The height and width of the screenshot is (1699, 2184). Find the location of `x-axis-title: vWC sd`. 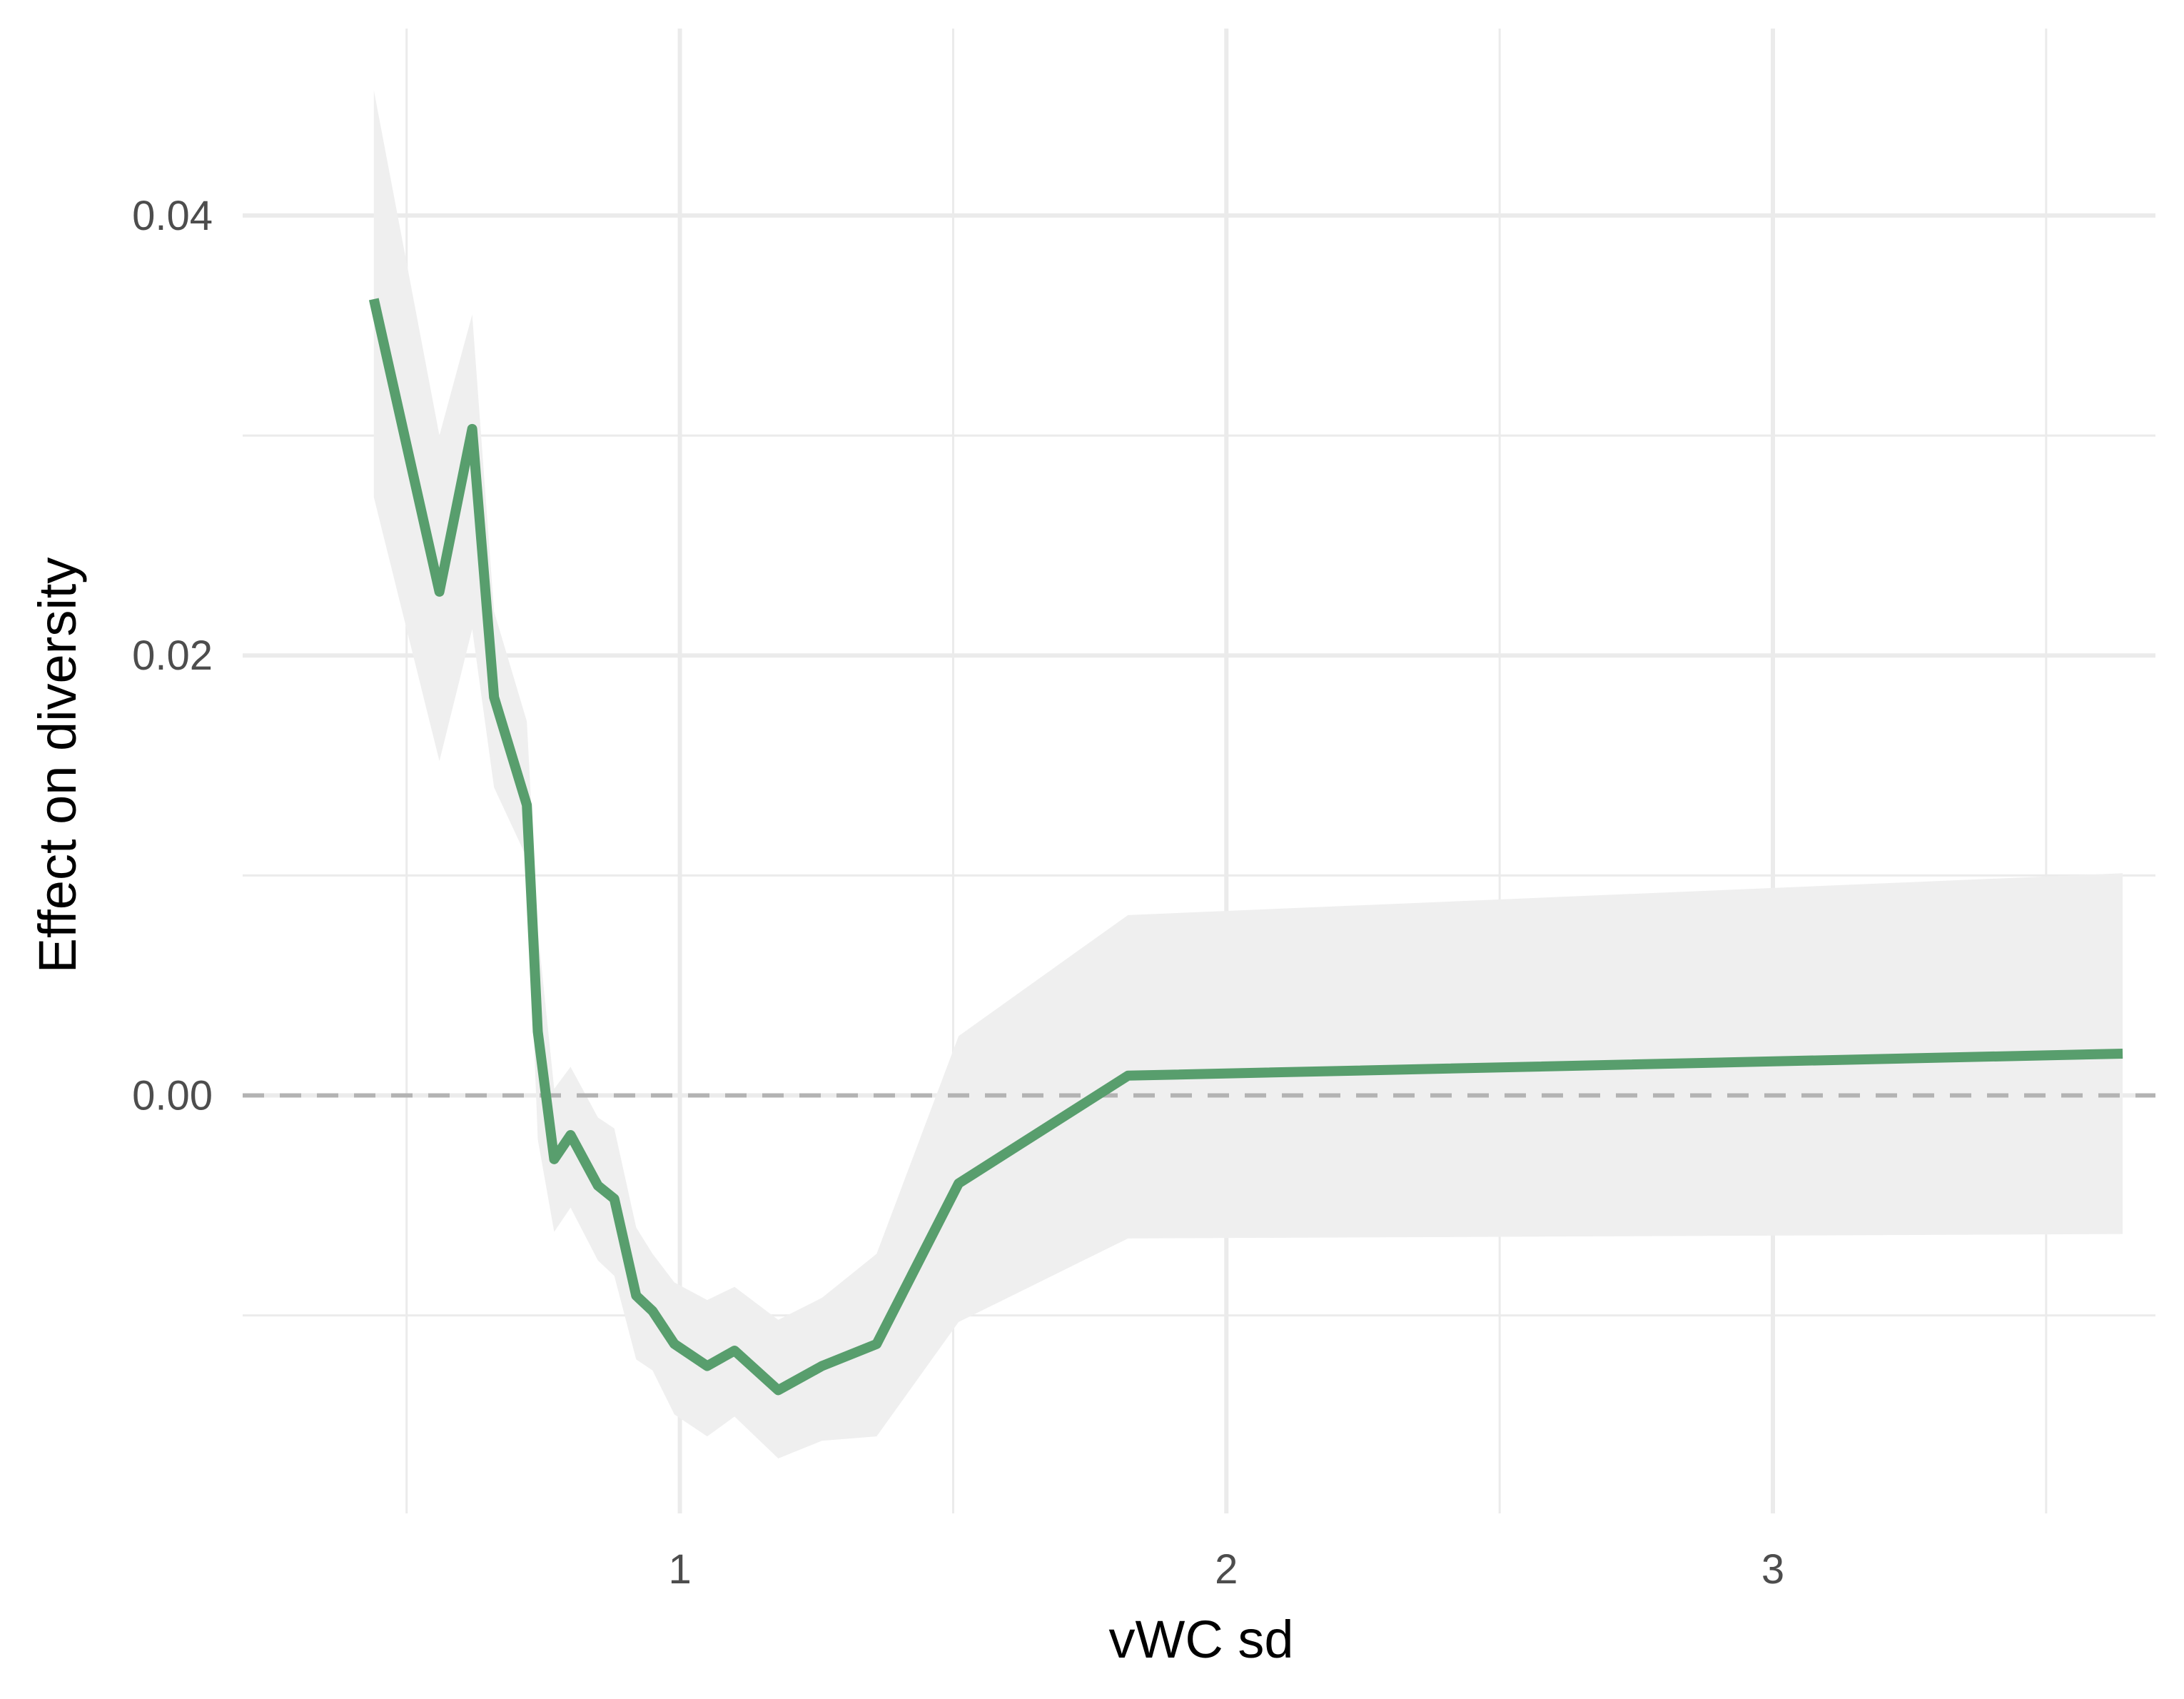

x-axis-title: vWC sd is located at coordinates (1201, 1640).